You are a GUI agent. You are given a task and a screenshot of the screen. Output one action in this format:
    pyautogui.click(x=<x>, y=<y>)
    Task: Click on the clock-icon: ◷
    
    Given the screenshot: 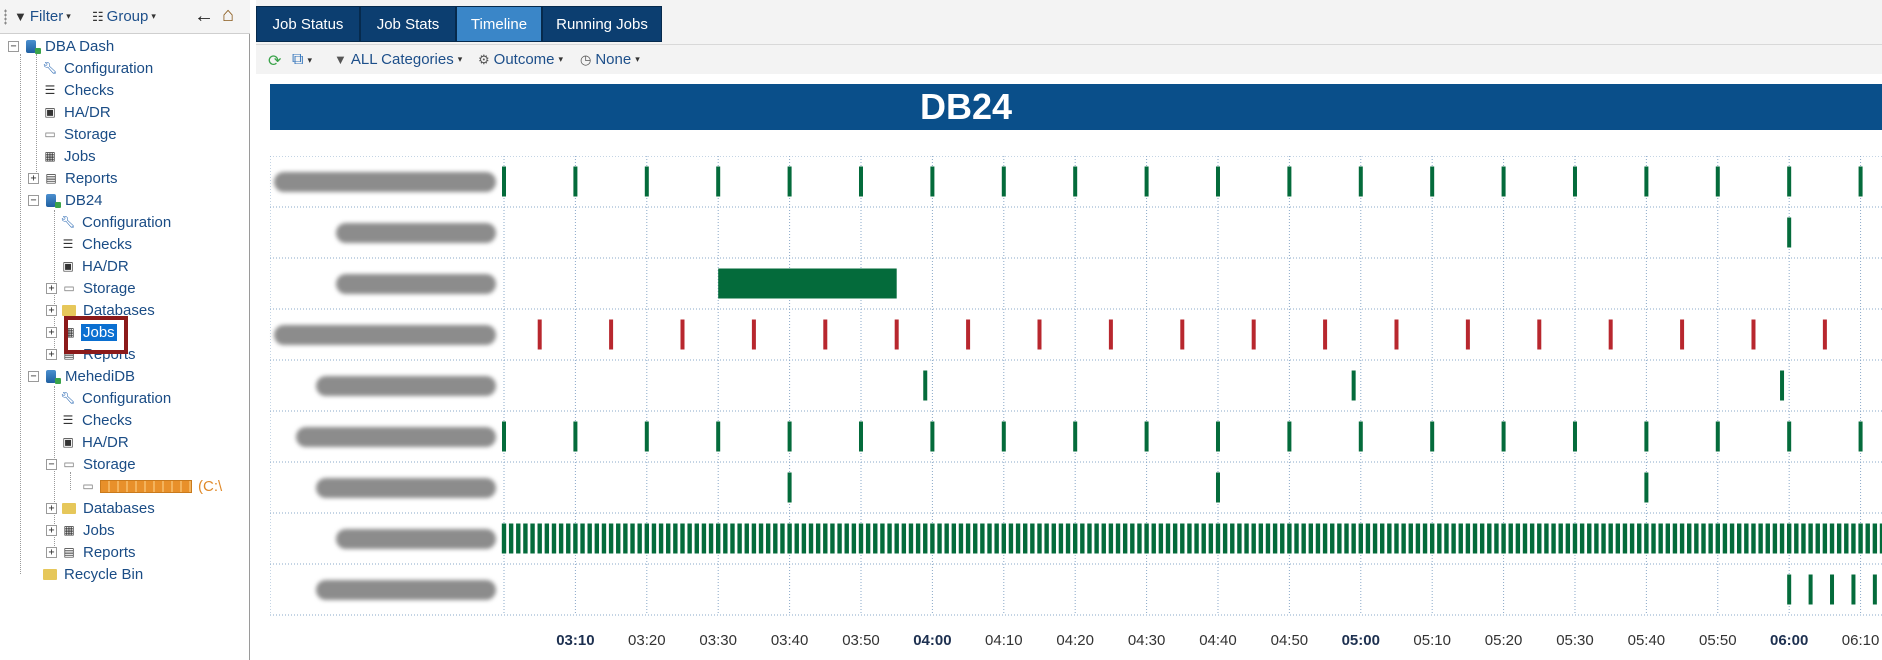 What is the action you would take?
    pyautogui.click(x=586, y=59)
    